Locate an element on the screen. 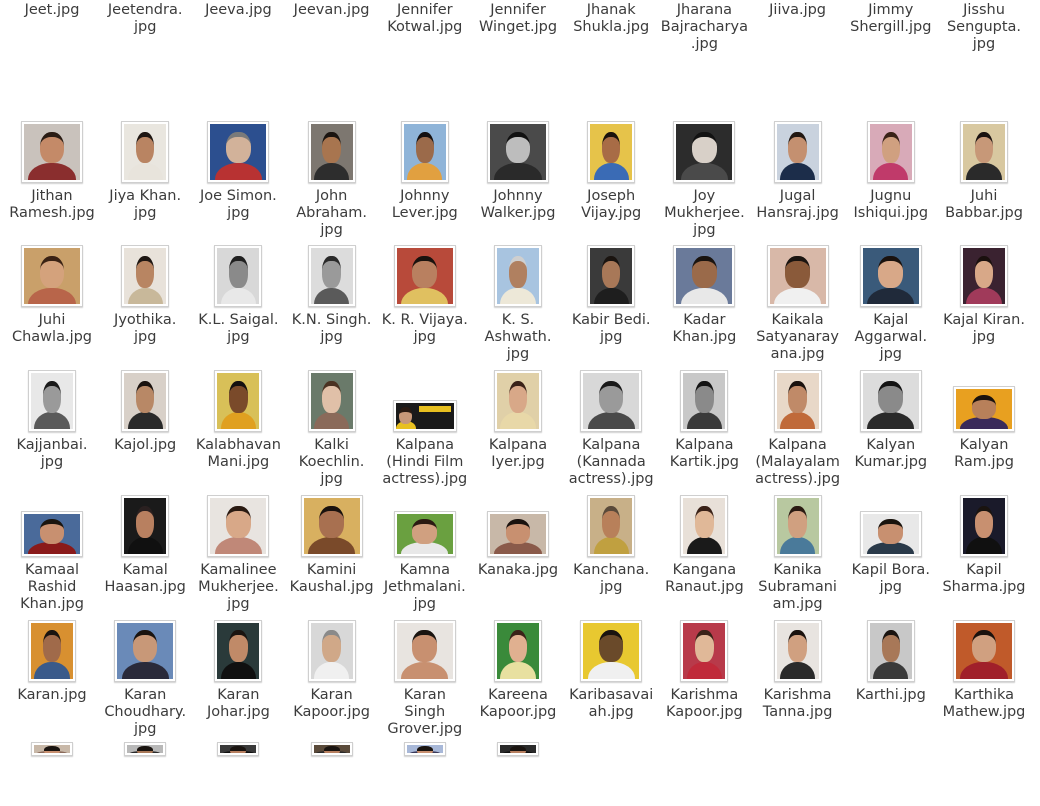  file-item: Juhi Chawla.jpg is located at coordinates (52, 294).